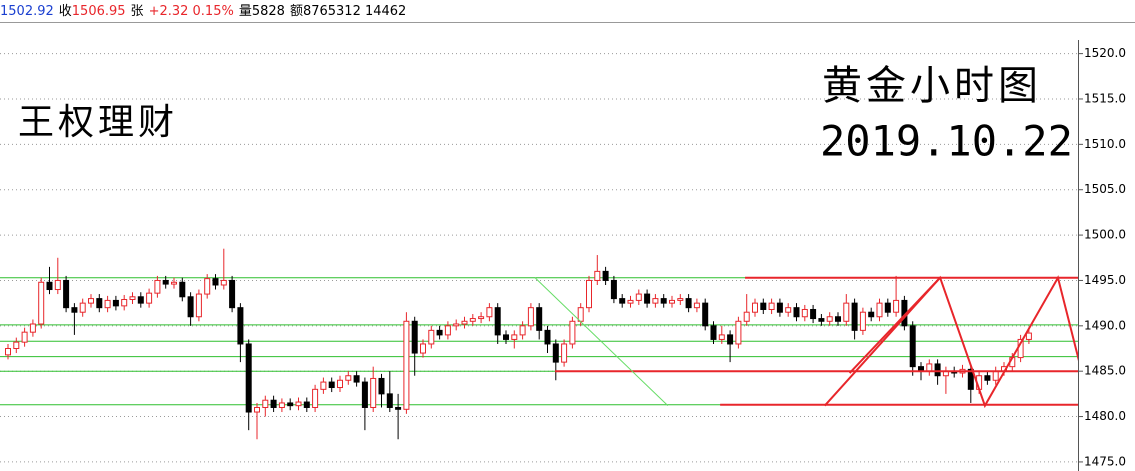 This screenshot has height=471, width=1135. What do you see at coordinates (1105, 371) in the screenshot?
I see `y-tick-label: 1485.0` at bounding box center [1105, 371].